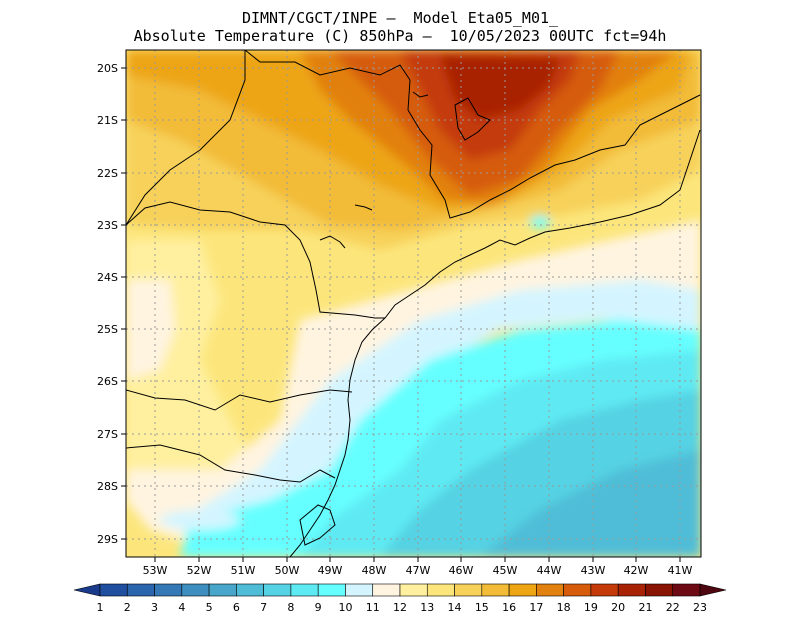 The width and height of the screenshot is (800, 618). Describe the element at coordinates (154, 607) in the screenshot. I see `colorbar-label: 3` at that location.